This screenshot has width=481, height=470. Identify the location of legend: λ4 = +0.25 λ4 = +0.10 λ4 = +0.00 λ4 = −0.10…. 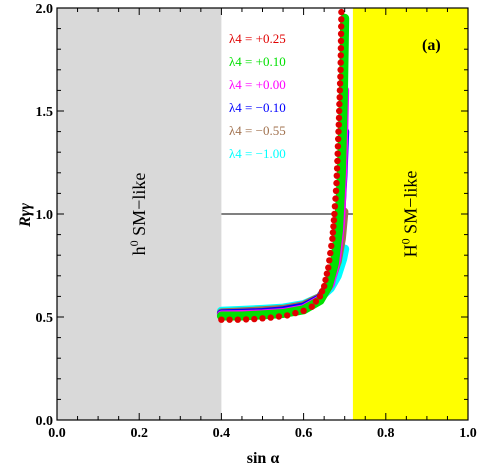
(257, 96).